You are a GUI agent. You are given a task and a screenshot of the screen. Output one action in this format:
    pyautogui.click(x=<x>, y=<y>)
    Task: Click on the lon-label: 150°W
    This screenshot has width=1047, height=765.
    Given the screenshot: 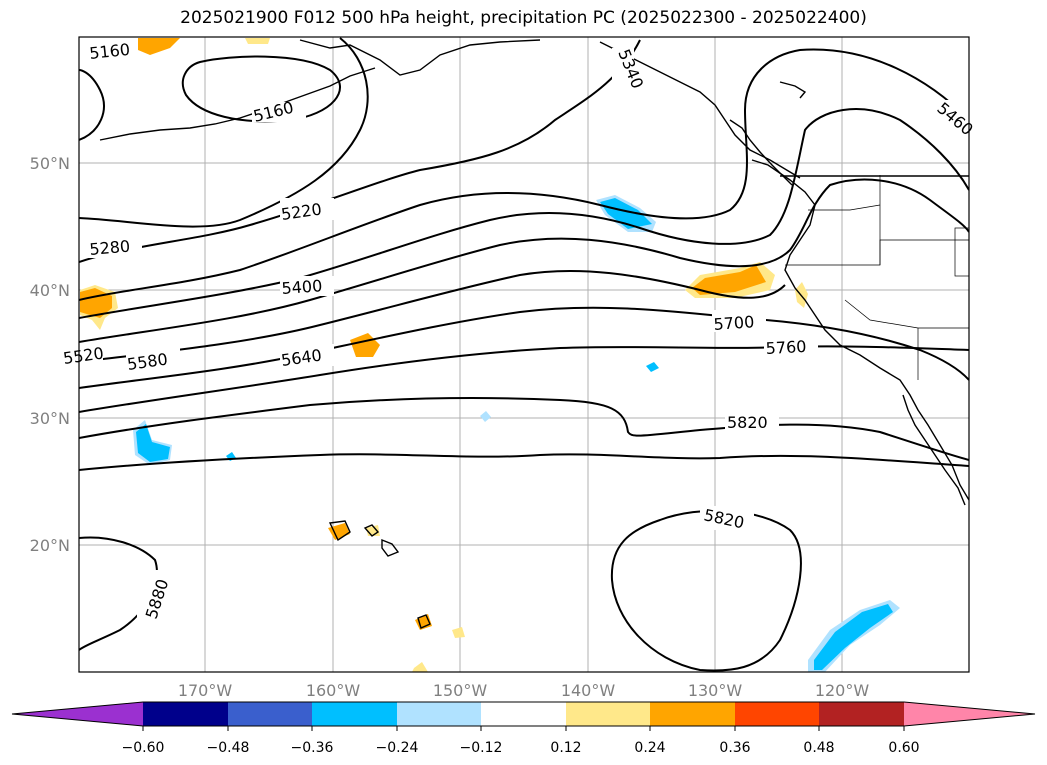 What is the action you would take?
    pyautogui.click(x=460, y=690)
    